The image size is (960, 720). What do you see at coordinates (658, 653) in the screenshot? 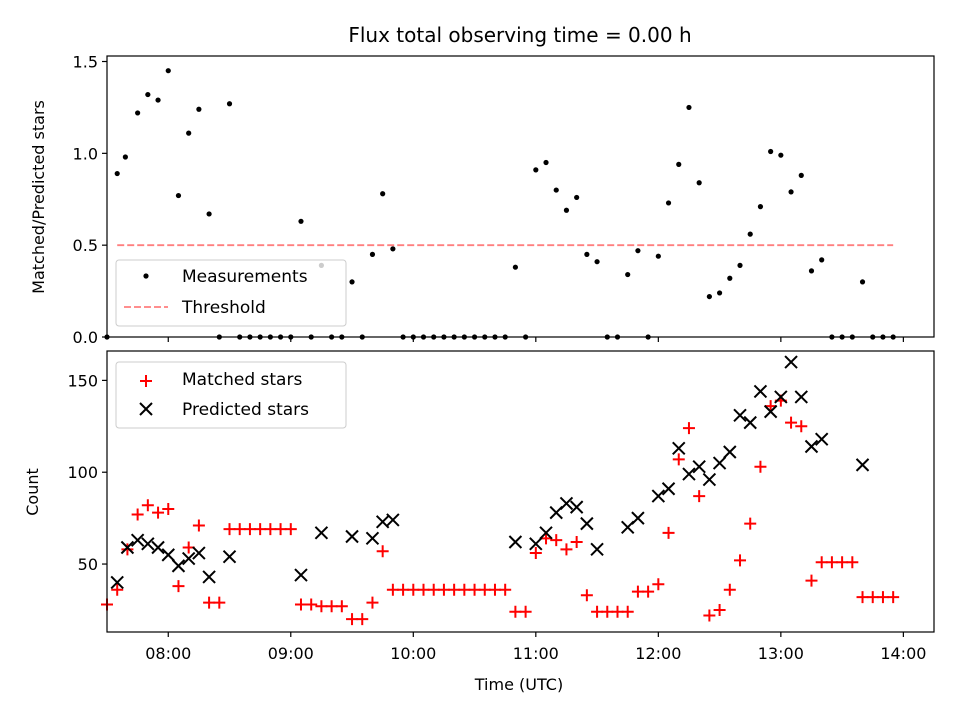
I see `x-tick-label: 12:00` at bounding box center [658, 653].